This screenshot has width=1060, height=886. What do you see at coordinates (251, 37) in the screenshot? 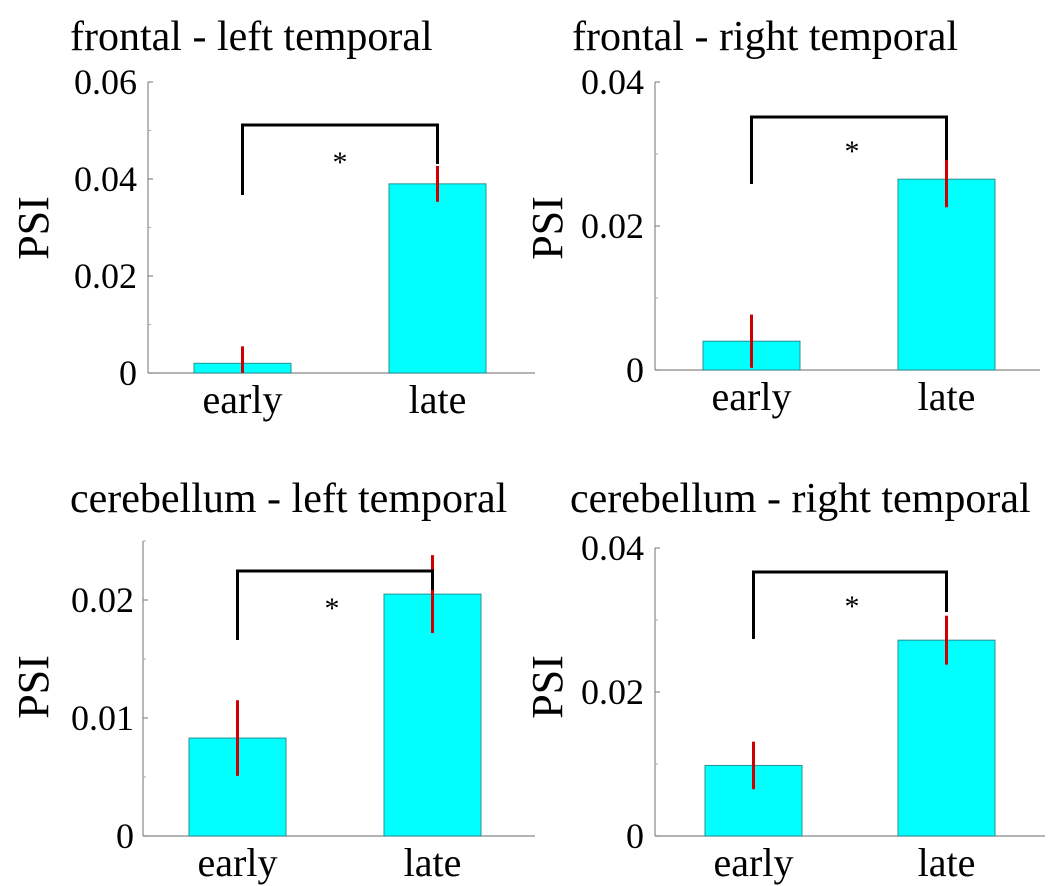
I see `chart-title: frontal - left temporal` at bounding box center [251, 37].